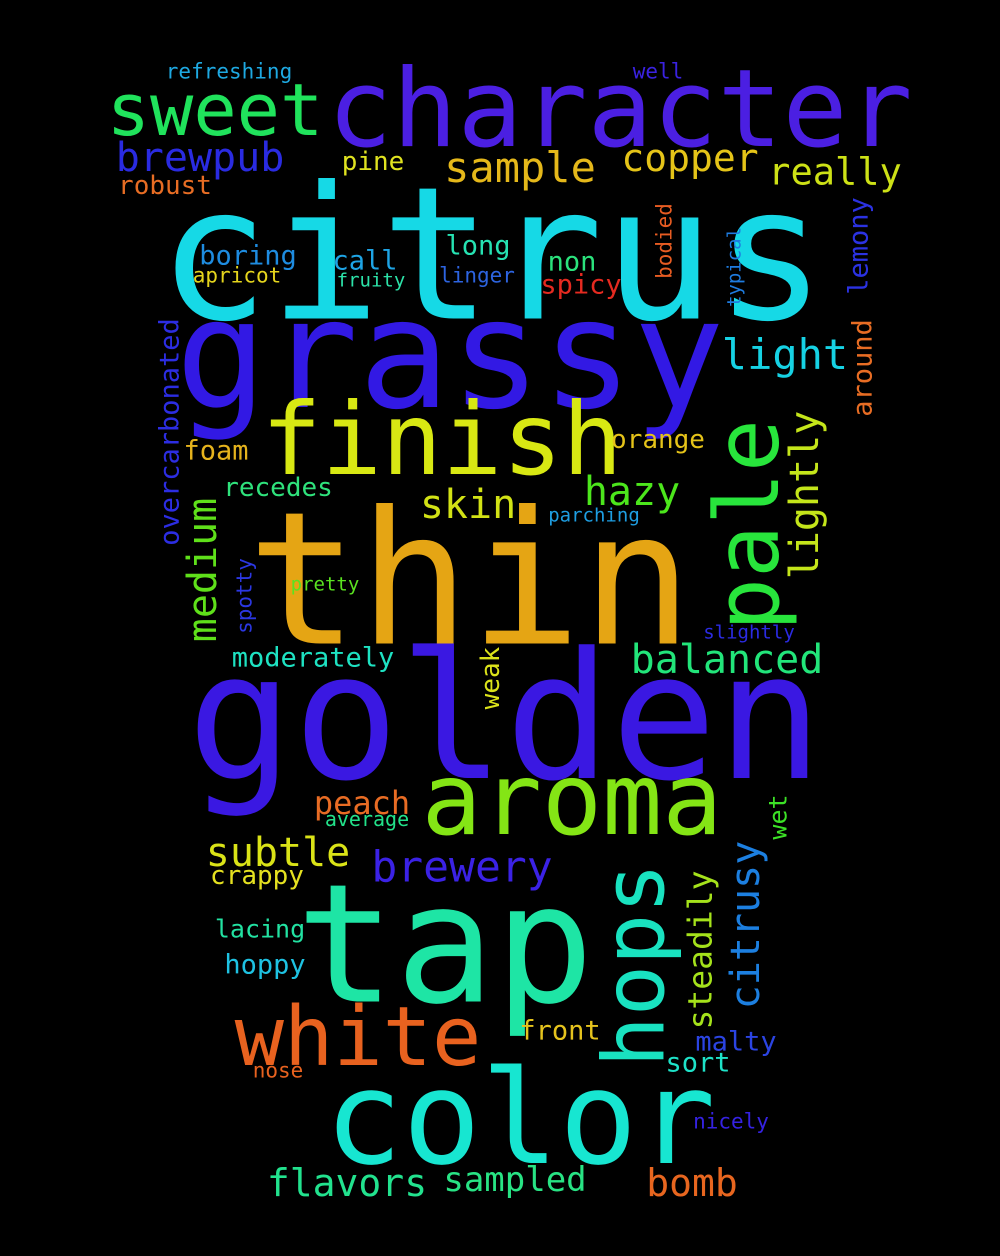  I want to click on word-hops: hops, so click(635, 965).